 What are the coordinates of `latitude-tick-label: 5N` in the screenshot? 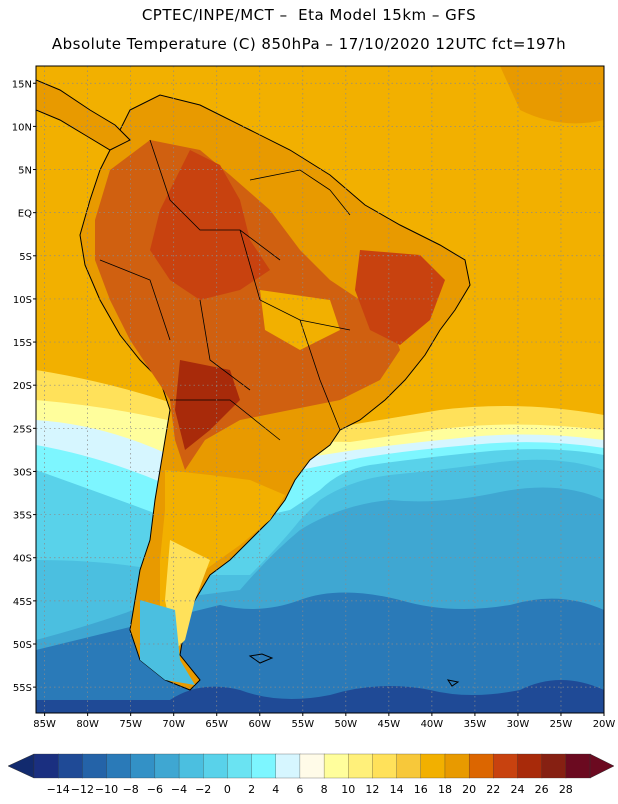 It's located at (25, 171).